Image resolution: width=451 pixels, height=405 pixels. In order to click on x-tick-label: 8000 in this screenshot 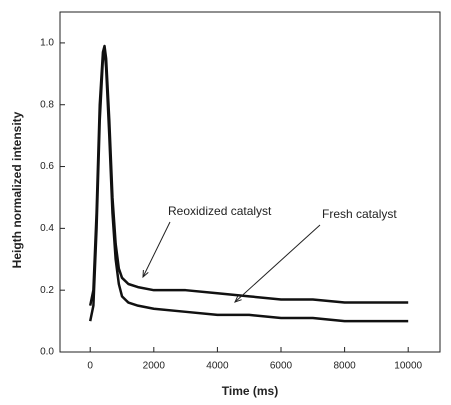, I will do `click(344, 366)`.